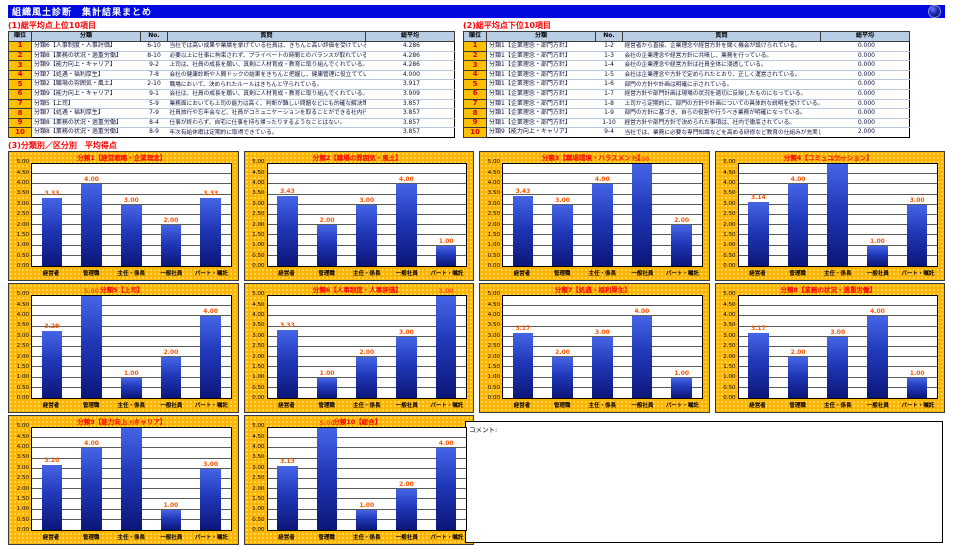 This screenshot has height=549, width=953. I want to click on avg-cell: 3.857, so click(410, 103).